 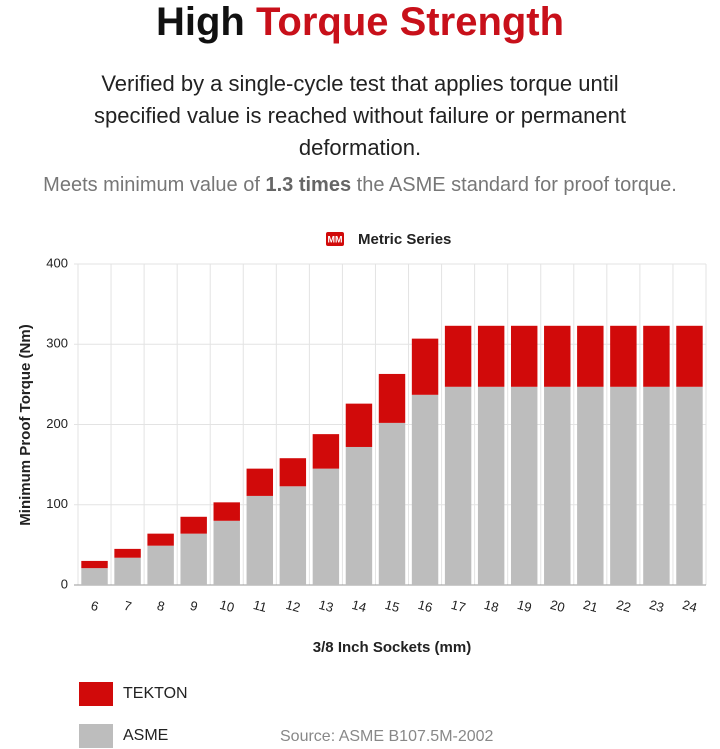 What do you see at coordinates (516, 185) in the screenshot?
I see `note-part: the ASME standard for proof torque.` at bounding box center [516, 185].